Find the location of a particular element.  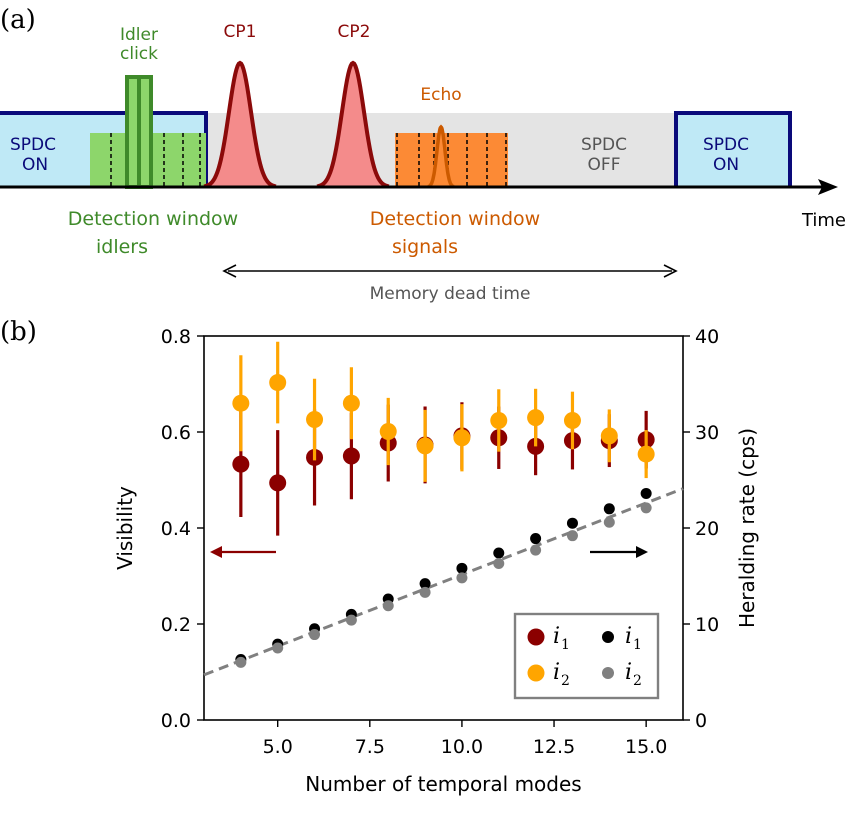

y-left-axis-label: Visibility is located at coordinates (125, 528).